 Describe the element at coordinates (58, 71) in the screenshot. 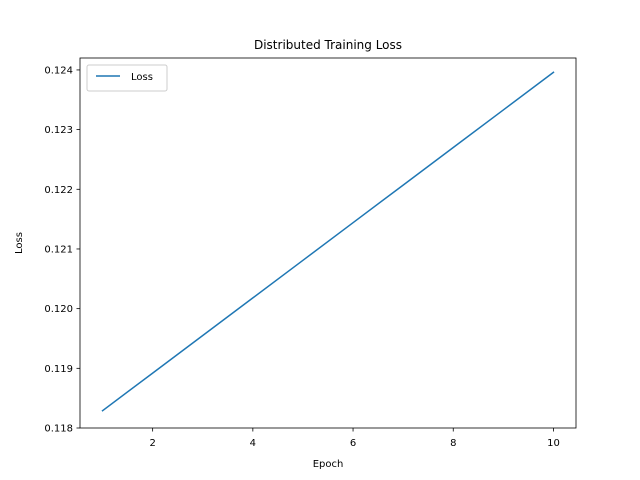

I see `y-tick-label: 0.124` at that location.